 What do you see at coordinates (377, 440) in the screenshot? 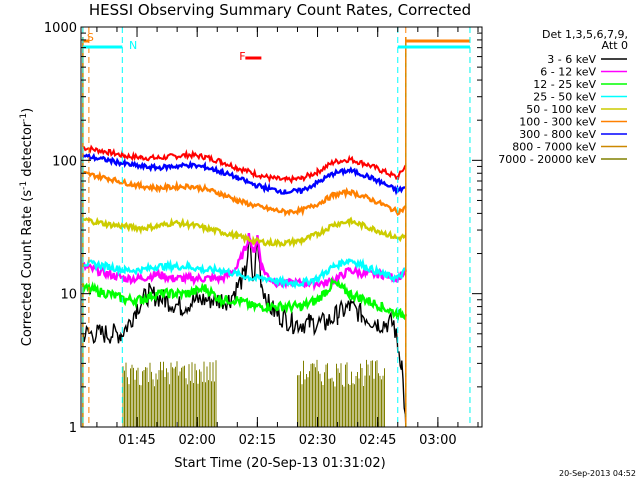
I see `x-tick-label: 02:45` at bounding box center [377, 440].